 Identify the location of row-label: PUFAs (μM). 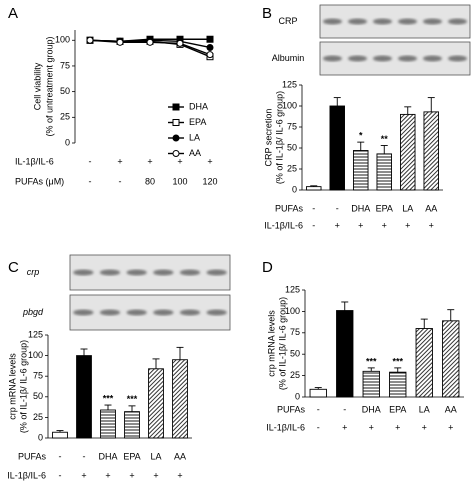
(39, 181).